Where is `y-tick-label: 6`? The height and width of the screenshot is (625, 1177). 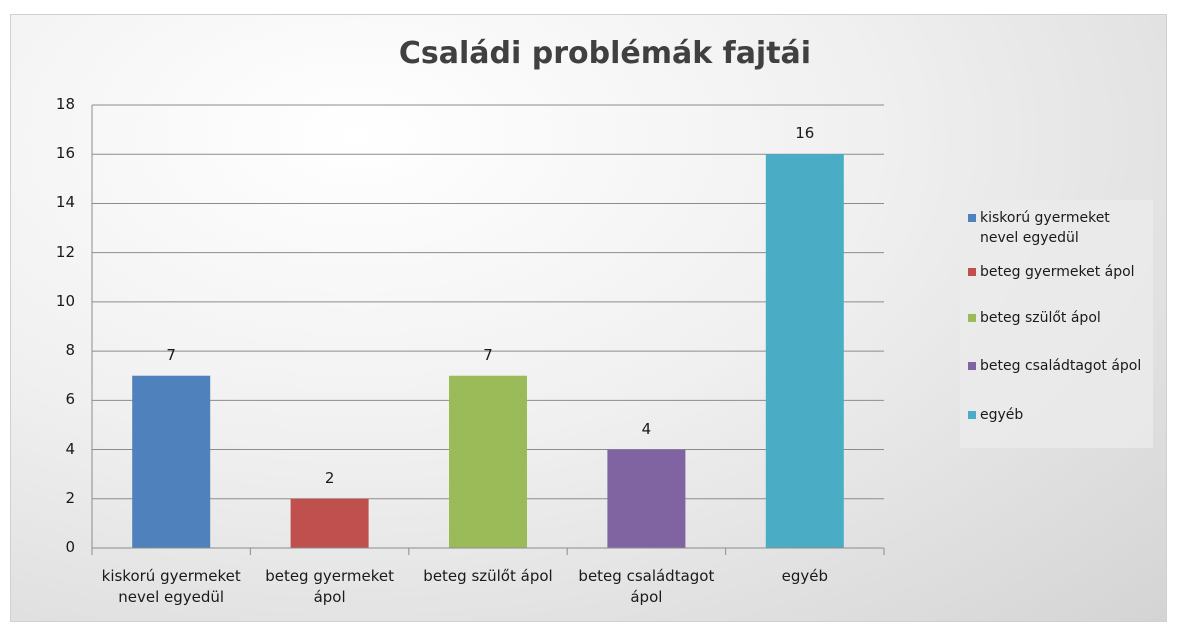
y-tick-label: 6 is located at coordinates (70, 399).